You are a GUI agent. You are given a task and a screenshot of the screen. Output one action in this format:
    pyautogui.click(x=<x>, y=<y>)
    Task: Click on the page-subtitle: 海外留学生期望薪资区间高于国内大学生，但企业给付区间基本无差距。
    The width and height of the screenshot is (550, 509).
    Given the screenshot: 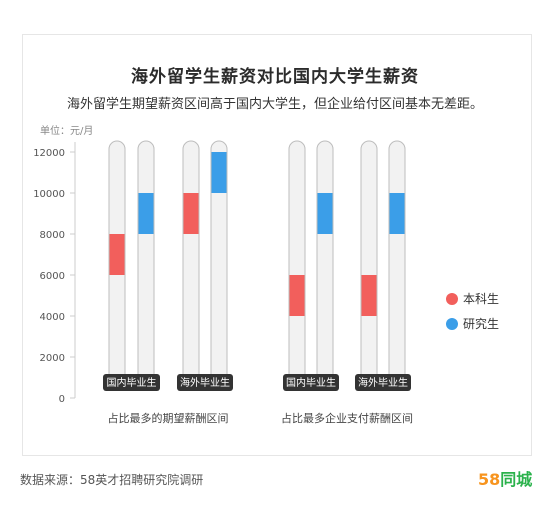 What is the action you would take?
    pyautogui.click(x=274, y=104)
    